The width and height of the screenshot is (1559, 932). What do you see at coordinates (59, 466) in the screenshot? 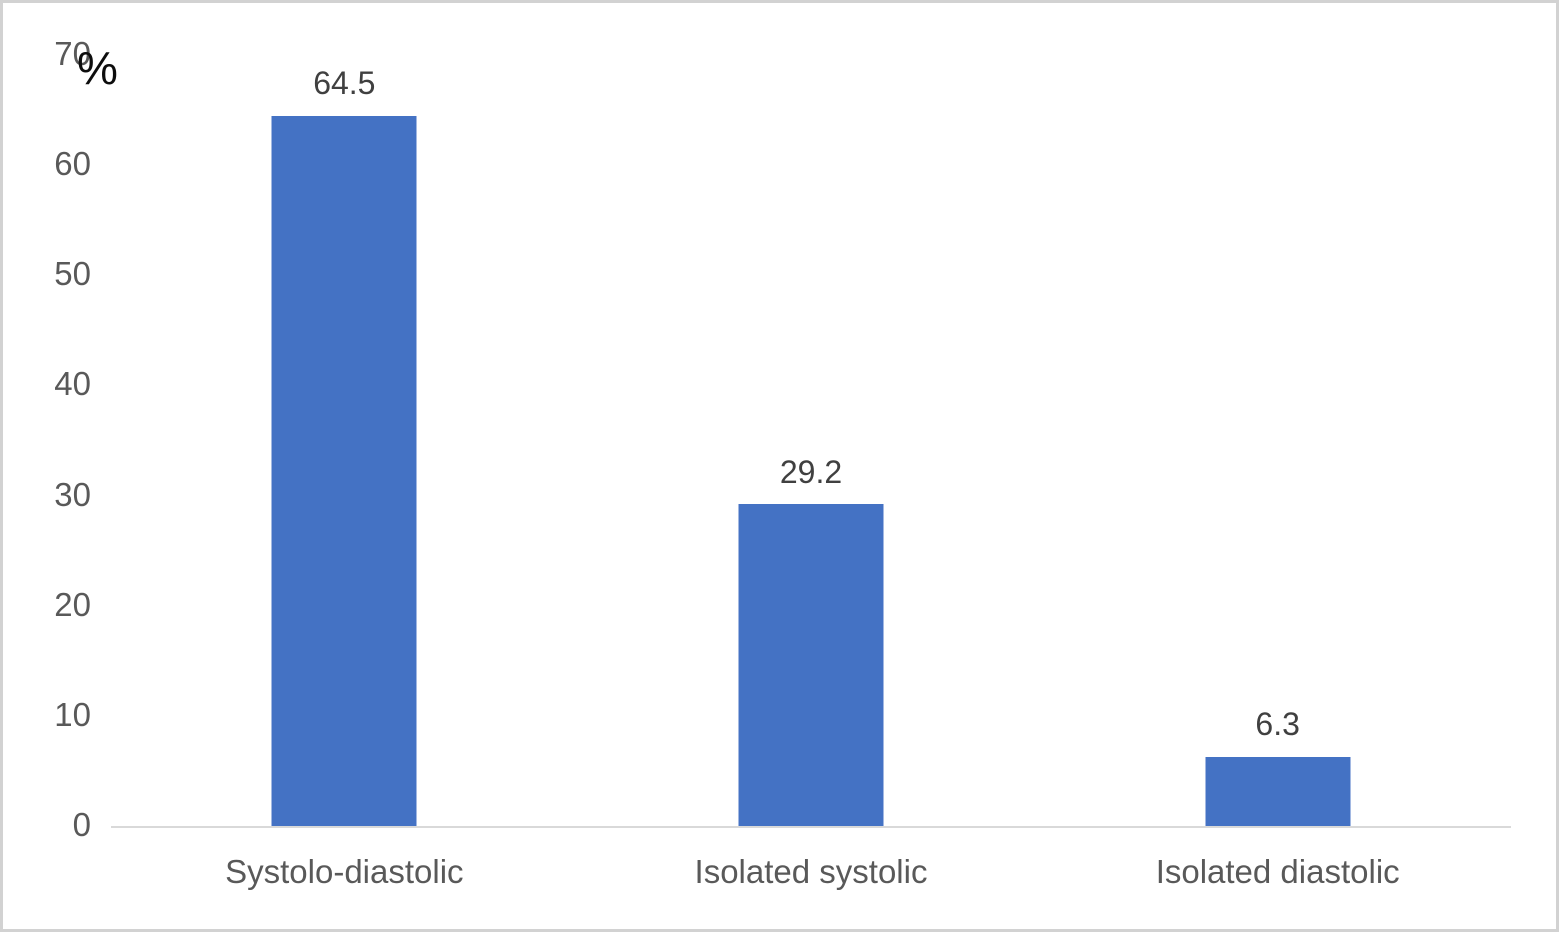
I see `y-axis: 0 10 20 30 40 50 60 70` at bounding box center [59, 466].